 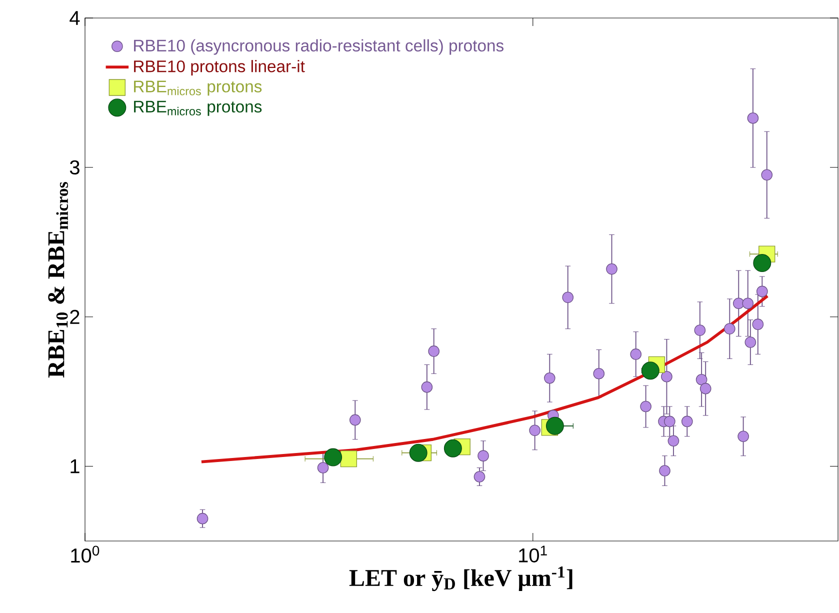 I want to click on x-tick-label: 10$^{1}$, so click(x=533, y=554).